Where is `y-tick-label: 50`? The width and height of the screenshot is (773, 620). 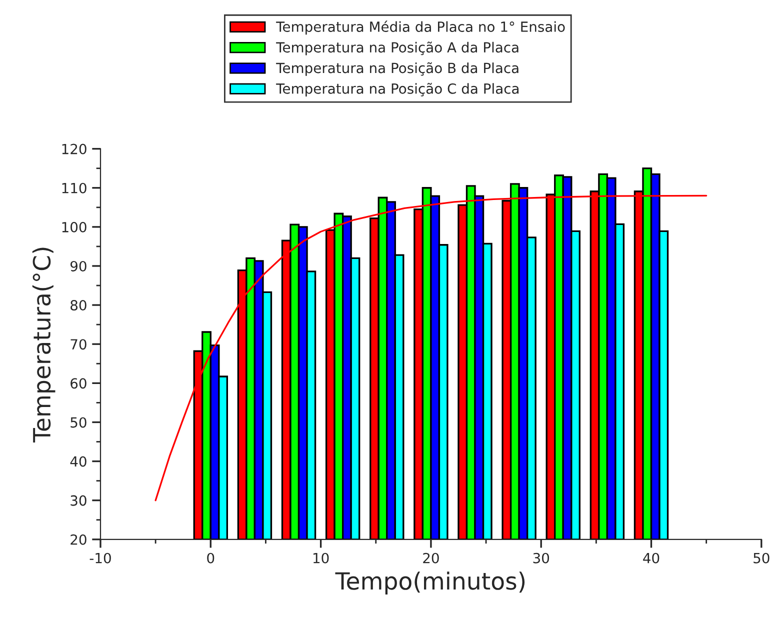
y-tick-label: 50 is located at coordinates (78, 422).